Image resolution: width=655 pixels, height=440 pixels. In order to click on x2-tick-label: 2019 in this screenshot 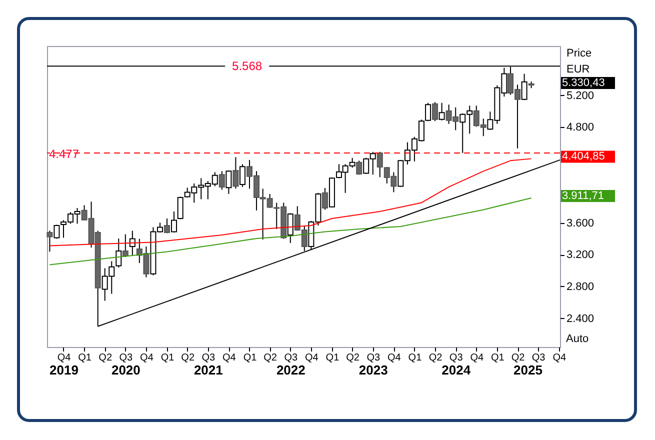, I will do `click(64, 370)`.